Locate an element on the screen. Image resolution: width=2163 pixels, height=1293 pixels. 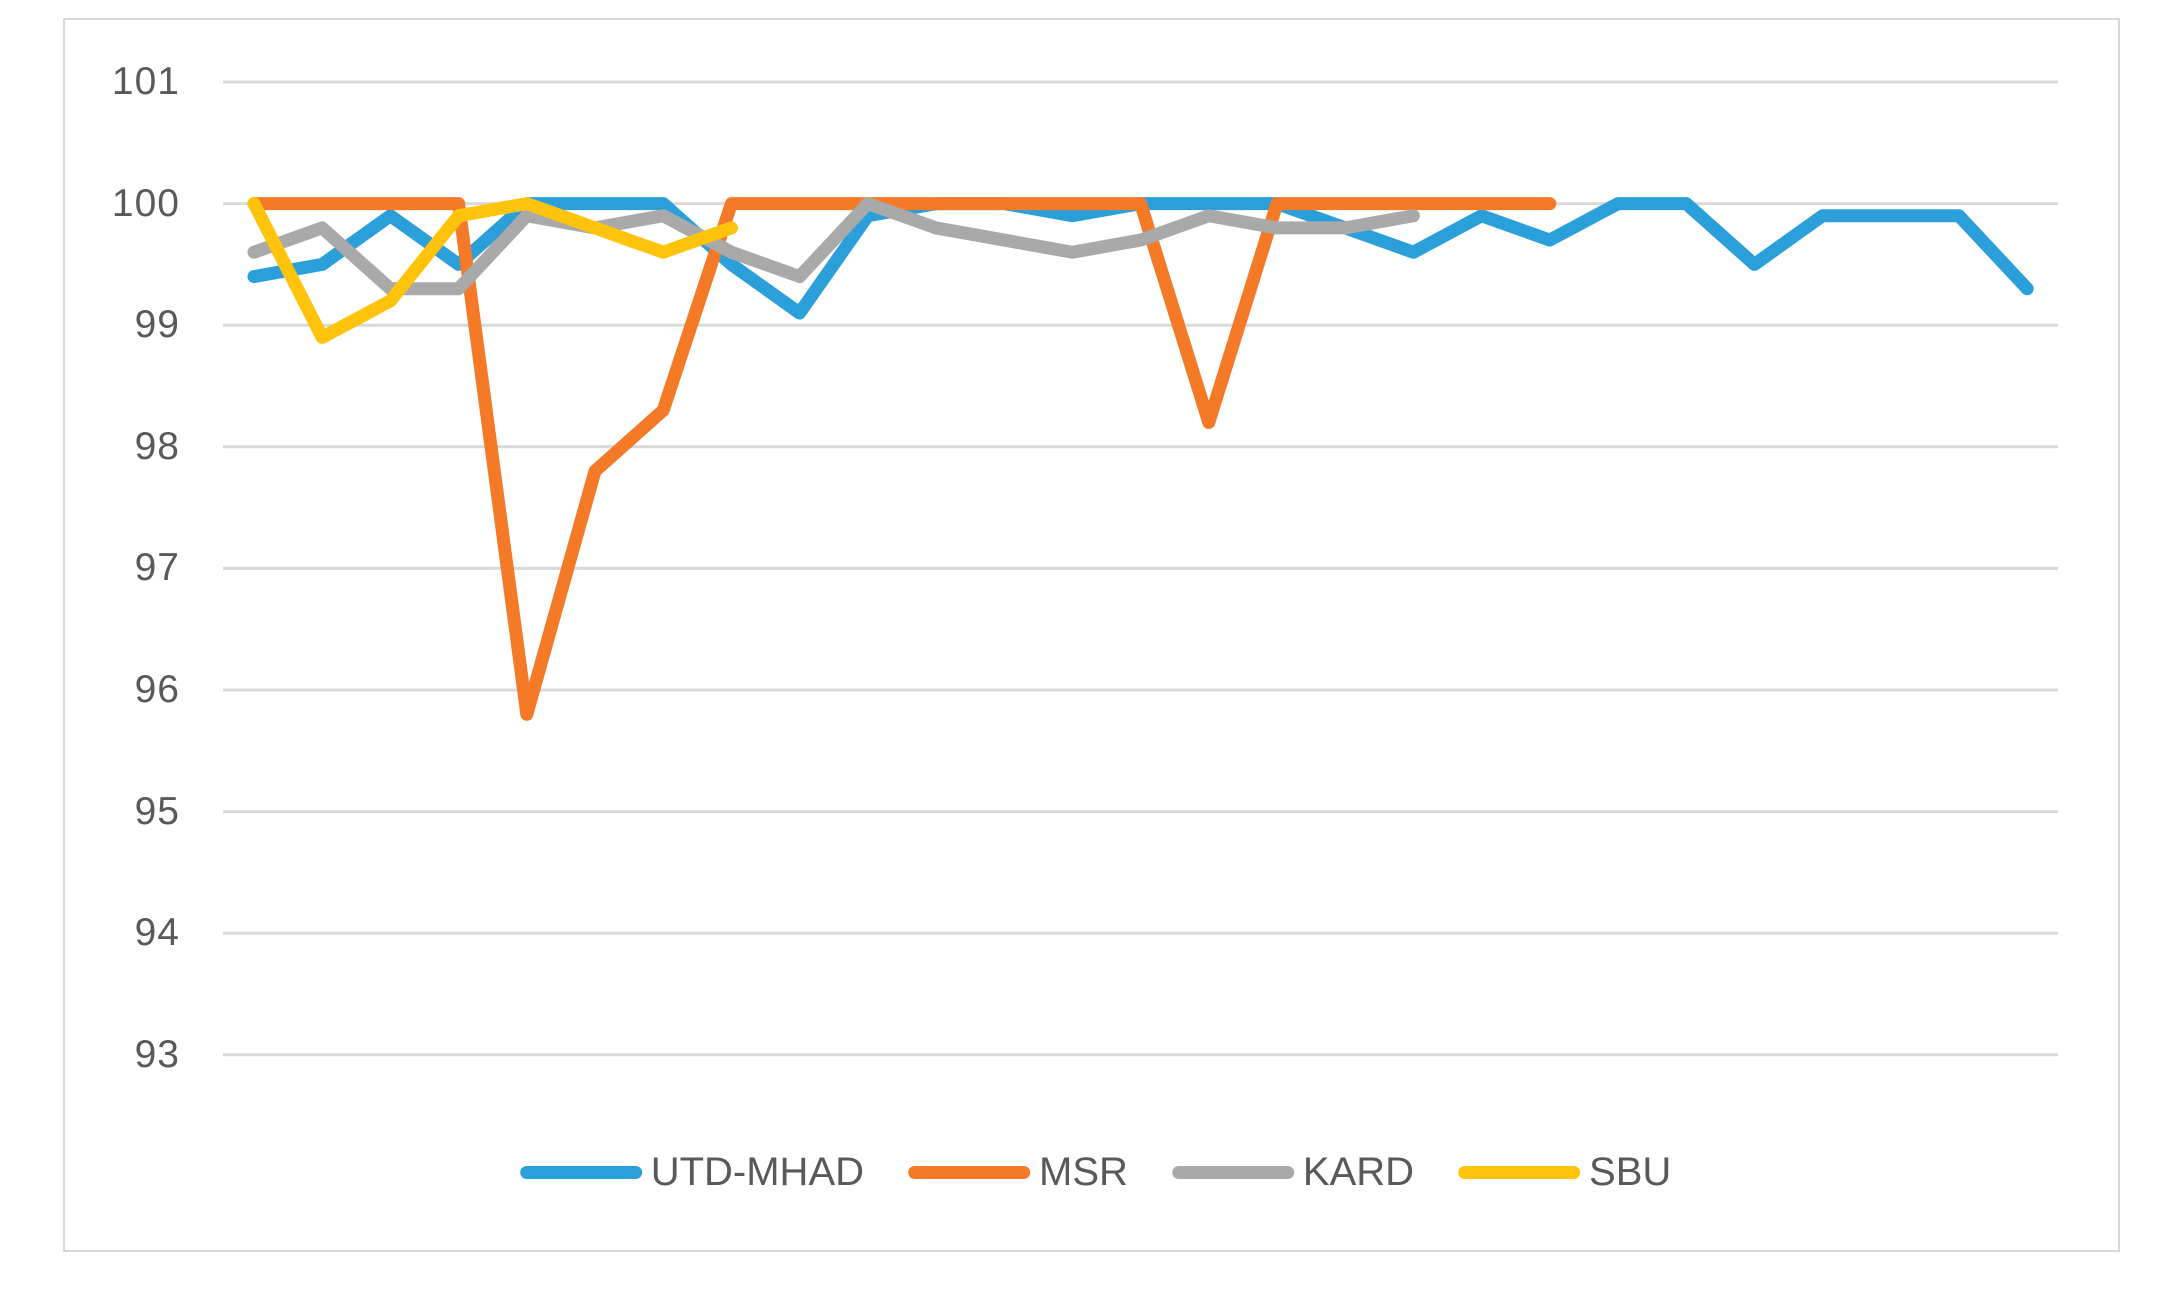
y-axis-label: 97 is located at coordinates (157, 568).